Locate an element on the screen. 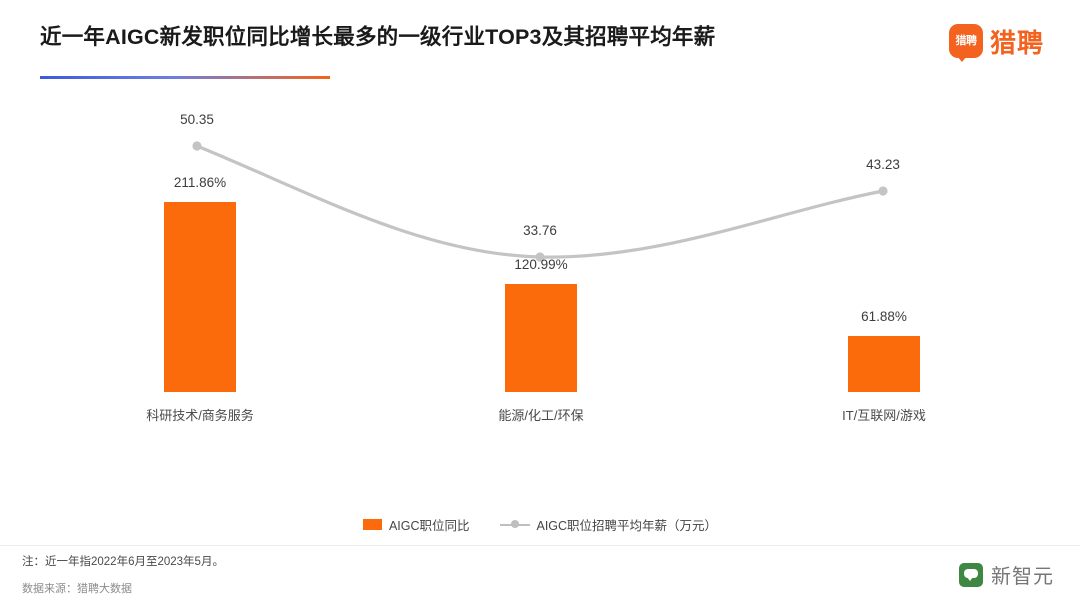 Image resolution: width=1080 pixels, height=608 pixels. category-label-1: 能源/化工/环保 is located at coordinates (541, 415).